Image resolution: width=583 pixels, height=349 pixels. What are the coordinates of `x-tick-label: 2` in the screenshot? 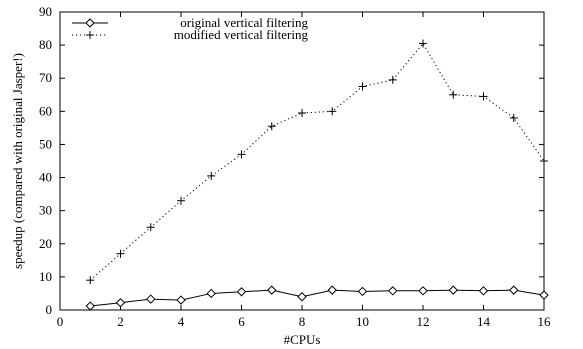 It's located at (120, 321).